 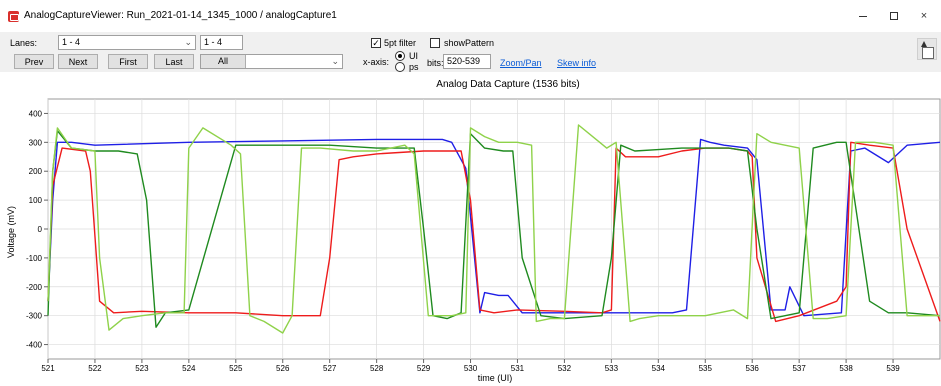 I want to click on x-tick-label: 538, so click(x=846, y=368).